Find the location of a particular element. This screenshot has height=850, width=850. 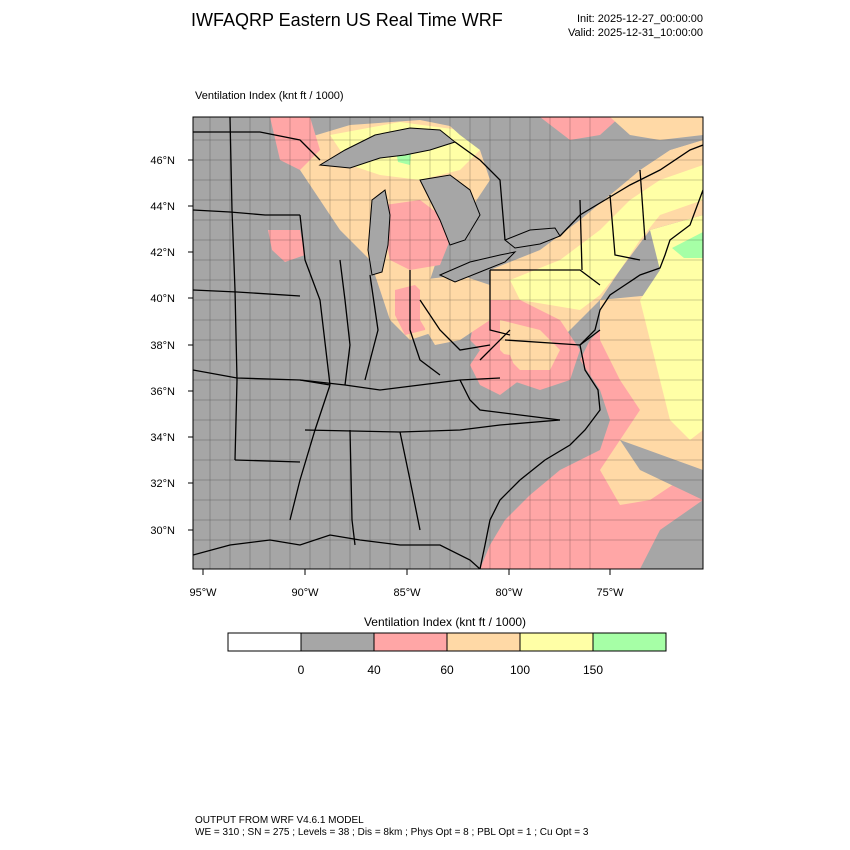

lat-label: 34°N is located at coordinates (162, 438).